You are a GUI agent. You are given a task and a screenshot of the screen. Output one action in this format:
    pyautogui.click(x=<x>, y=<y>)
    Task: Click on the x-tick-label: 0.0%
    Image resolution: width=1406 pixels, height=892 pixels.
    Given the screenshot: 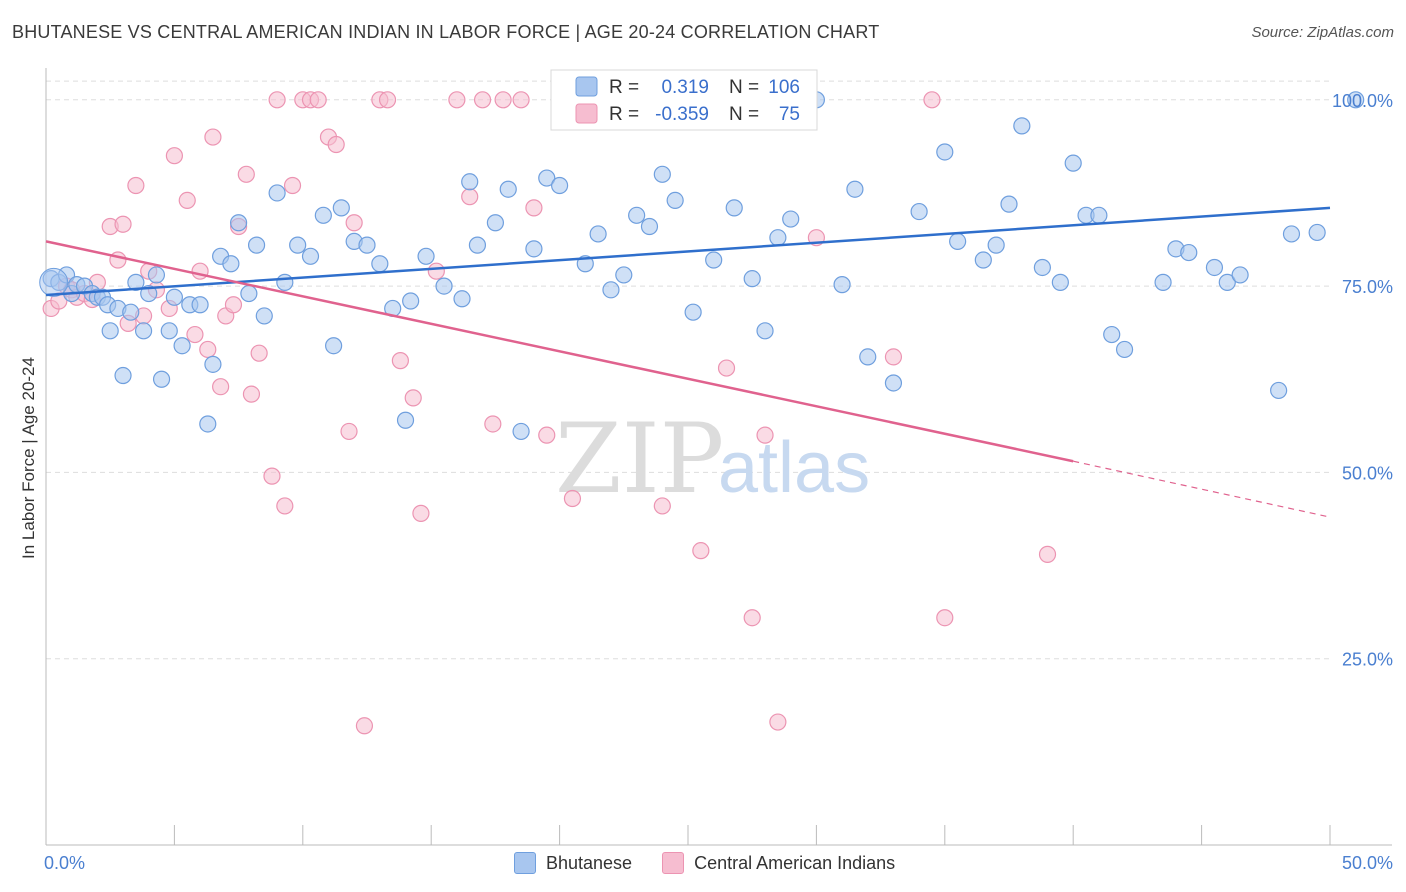 What is the action you would take?
    pyautogui.click(x=64, y=863)
    